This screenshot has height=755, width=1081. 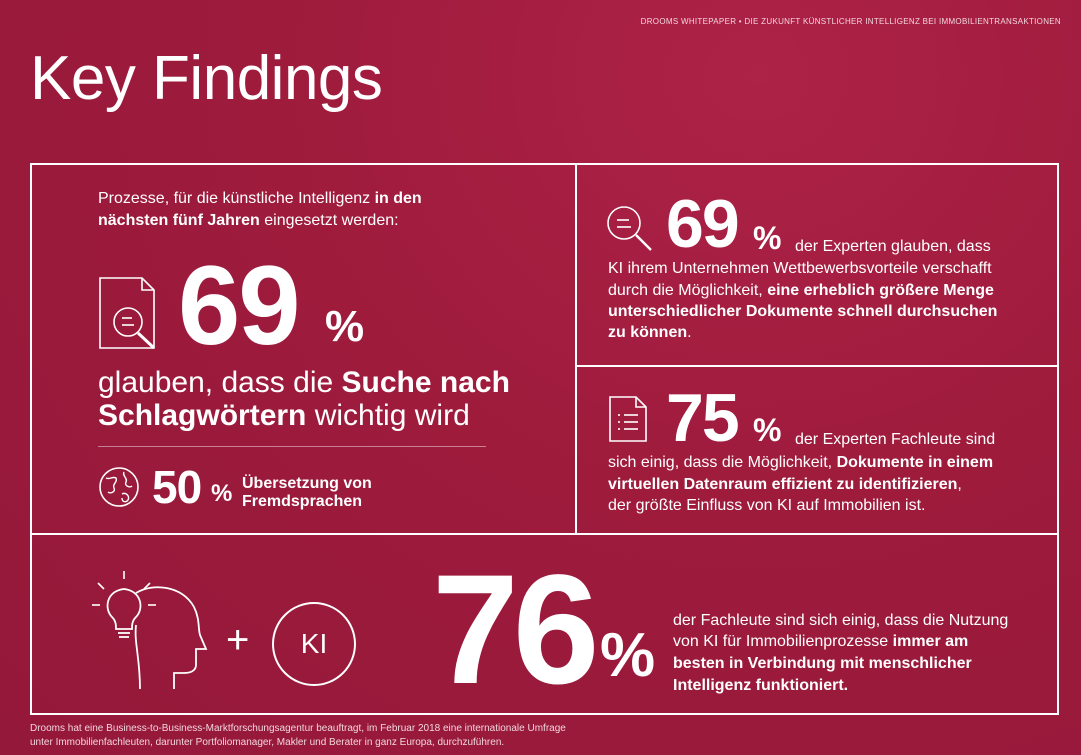 I want to click on left-stat-line-2: Schlagwörtern wichtig wird, so click(x=284, y=416).